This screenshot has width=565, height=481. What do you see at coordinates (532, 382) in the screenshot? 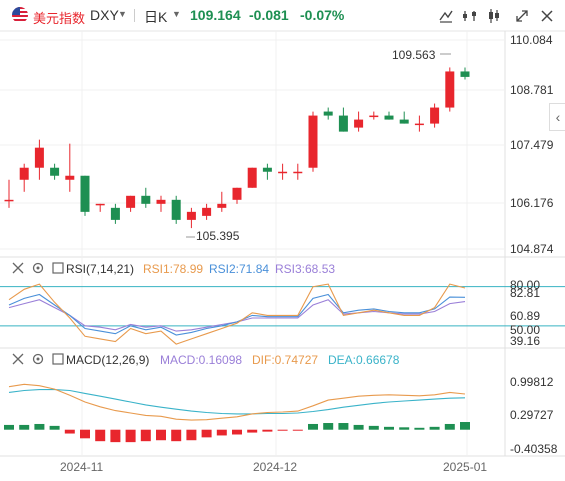
I see `macd-axis-label: 0.99812` at bounding box center [532, 382].